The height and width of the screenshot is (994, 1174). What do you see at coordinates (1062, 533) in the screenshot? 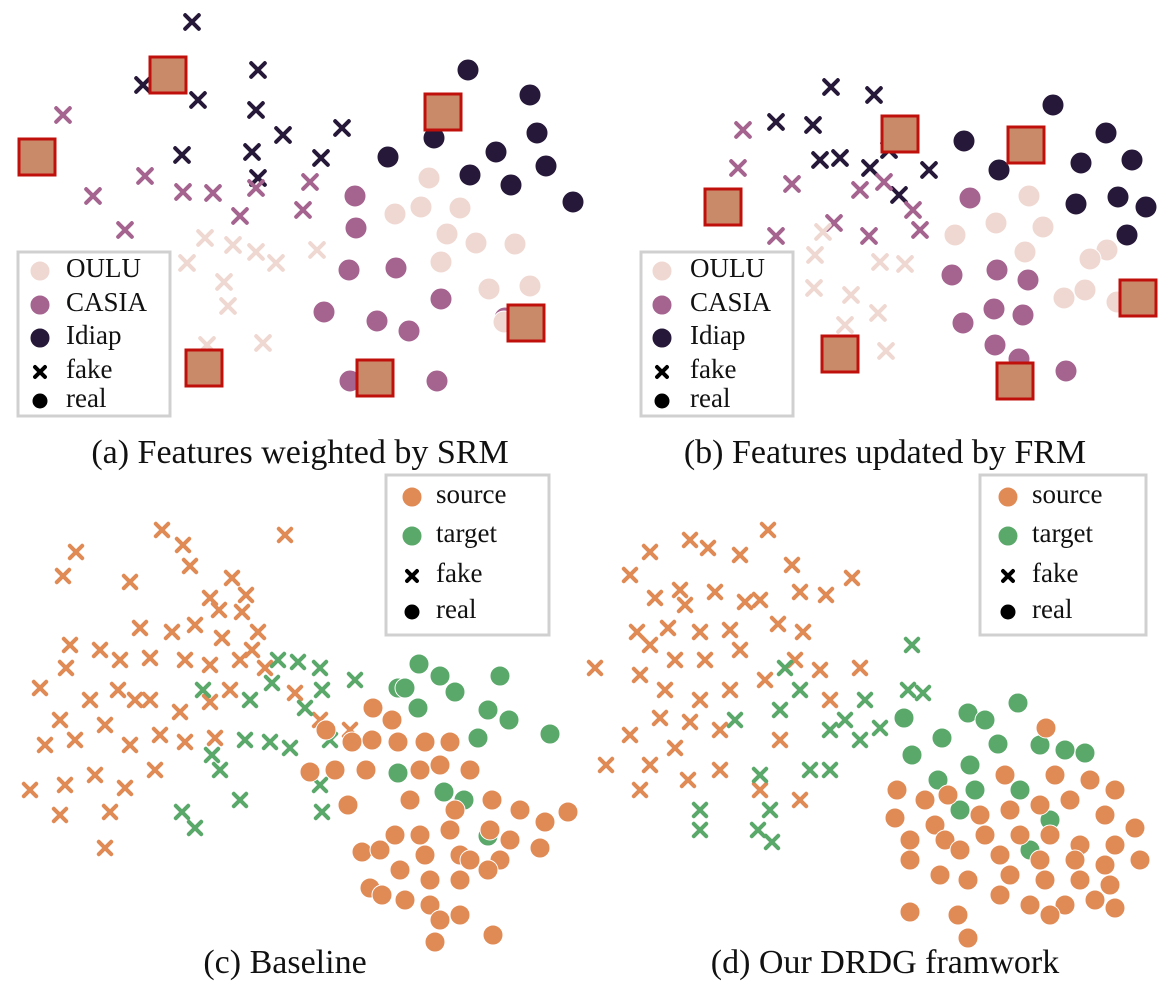
I see `legend-label: target` at bounding box center [1062, 533].